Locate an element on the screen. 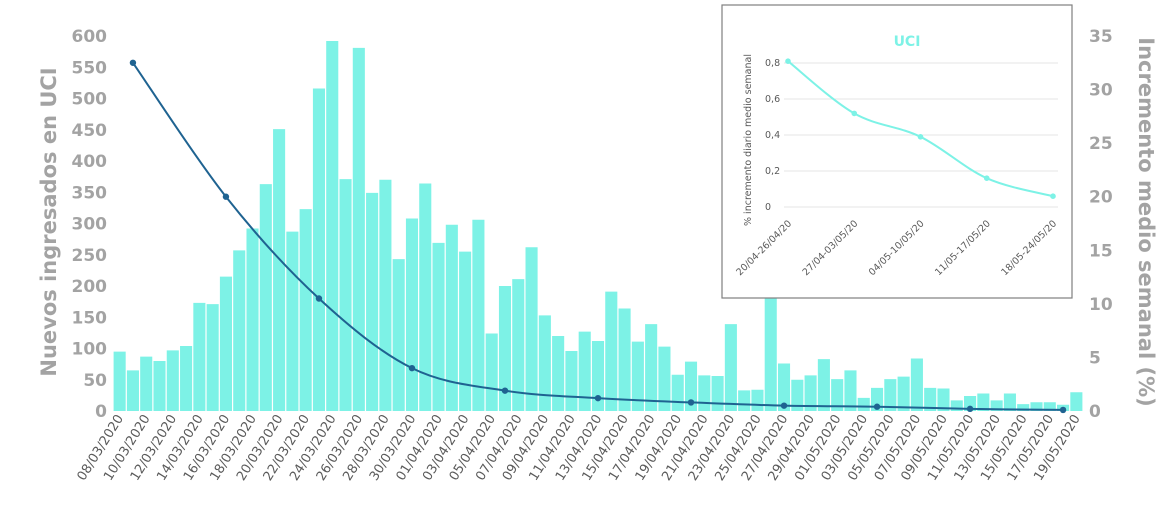 The height and width of the screenshot is (515, 1166). inset-y-axis-title: % incremento diario medio semanal is located at coordinates (748, 140).